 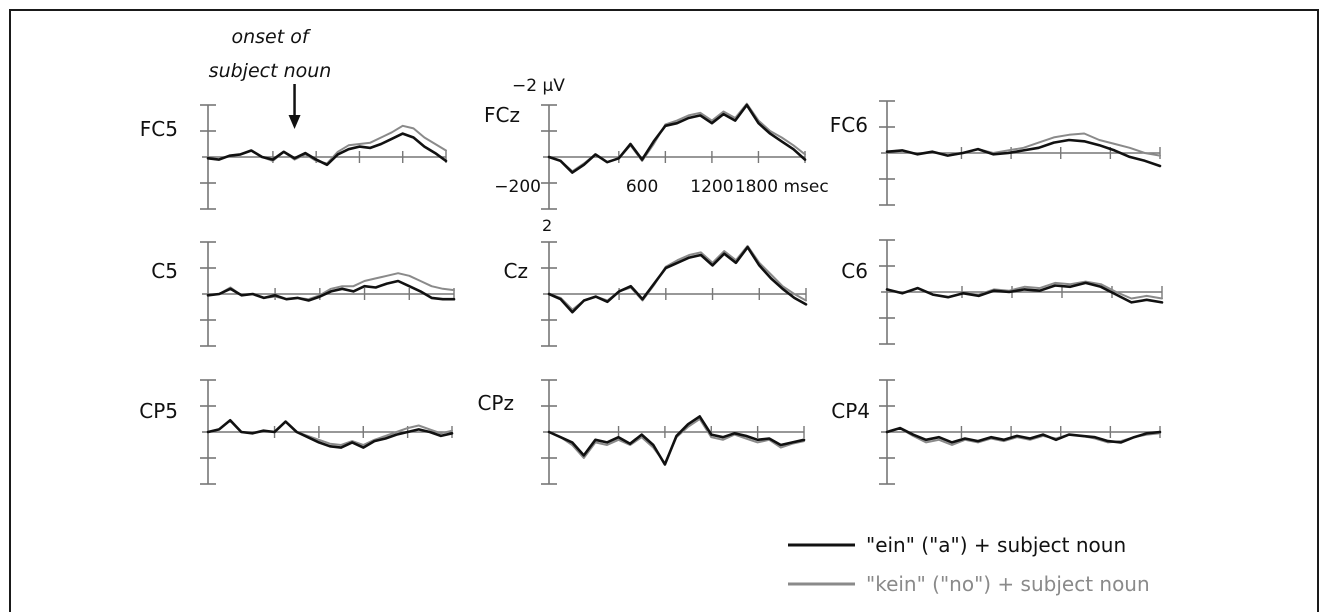 I want to click on panel-label: FC6, so click(x=849, y=125).